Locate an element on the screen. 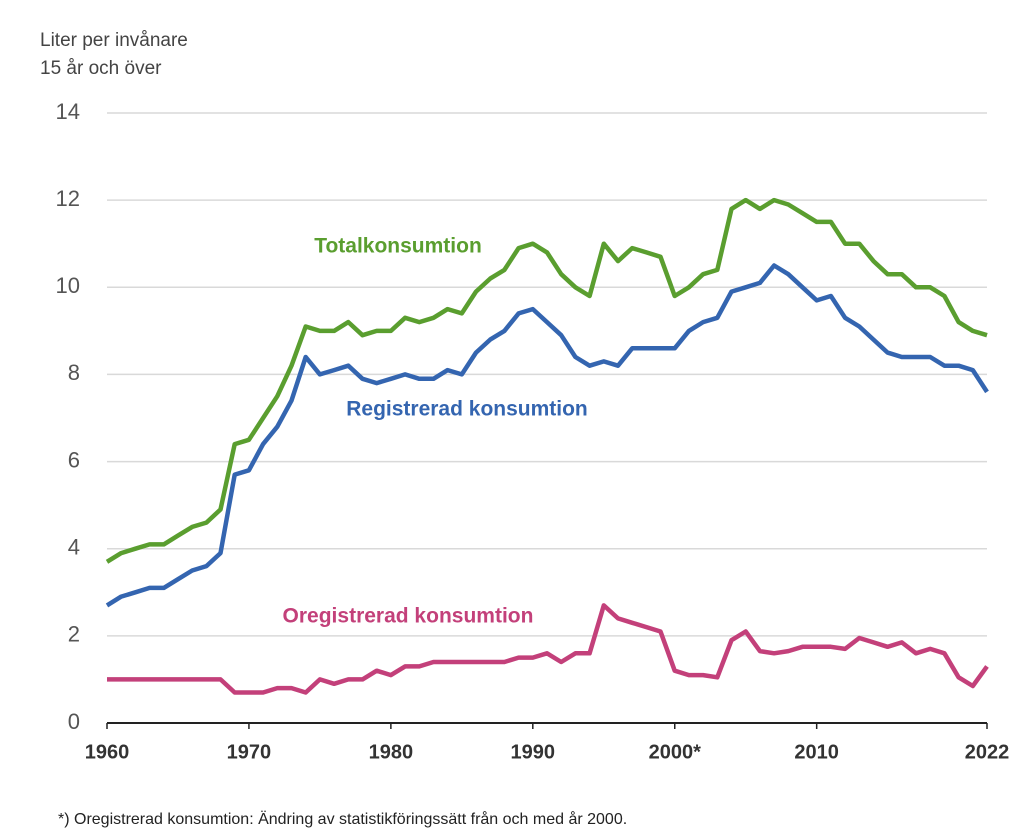 Image resolution: width=1017 pixels, height=837 pixels. y-tick-label: 10 is located at coordinates (68, 285).